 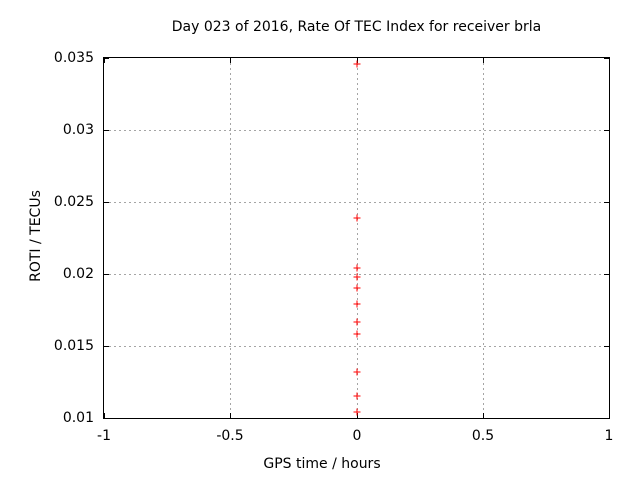 I want to click on y-tick-label: 0.025, so click(x=73, y=202).